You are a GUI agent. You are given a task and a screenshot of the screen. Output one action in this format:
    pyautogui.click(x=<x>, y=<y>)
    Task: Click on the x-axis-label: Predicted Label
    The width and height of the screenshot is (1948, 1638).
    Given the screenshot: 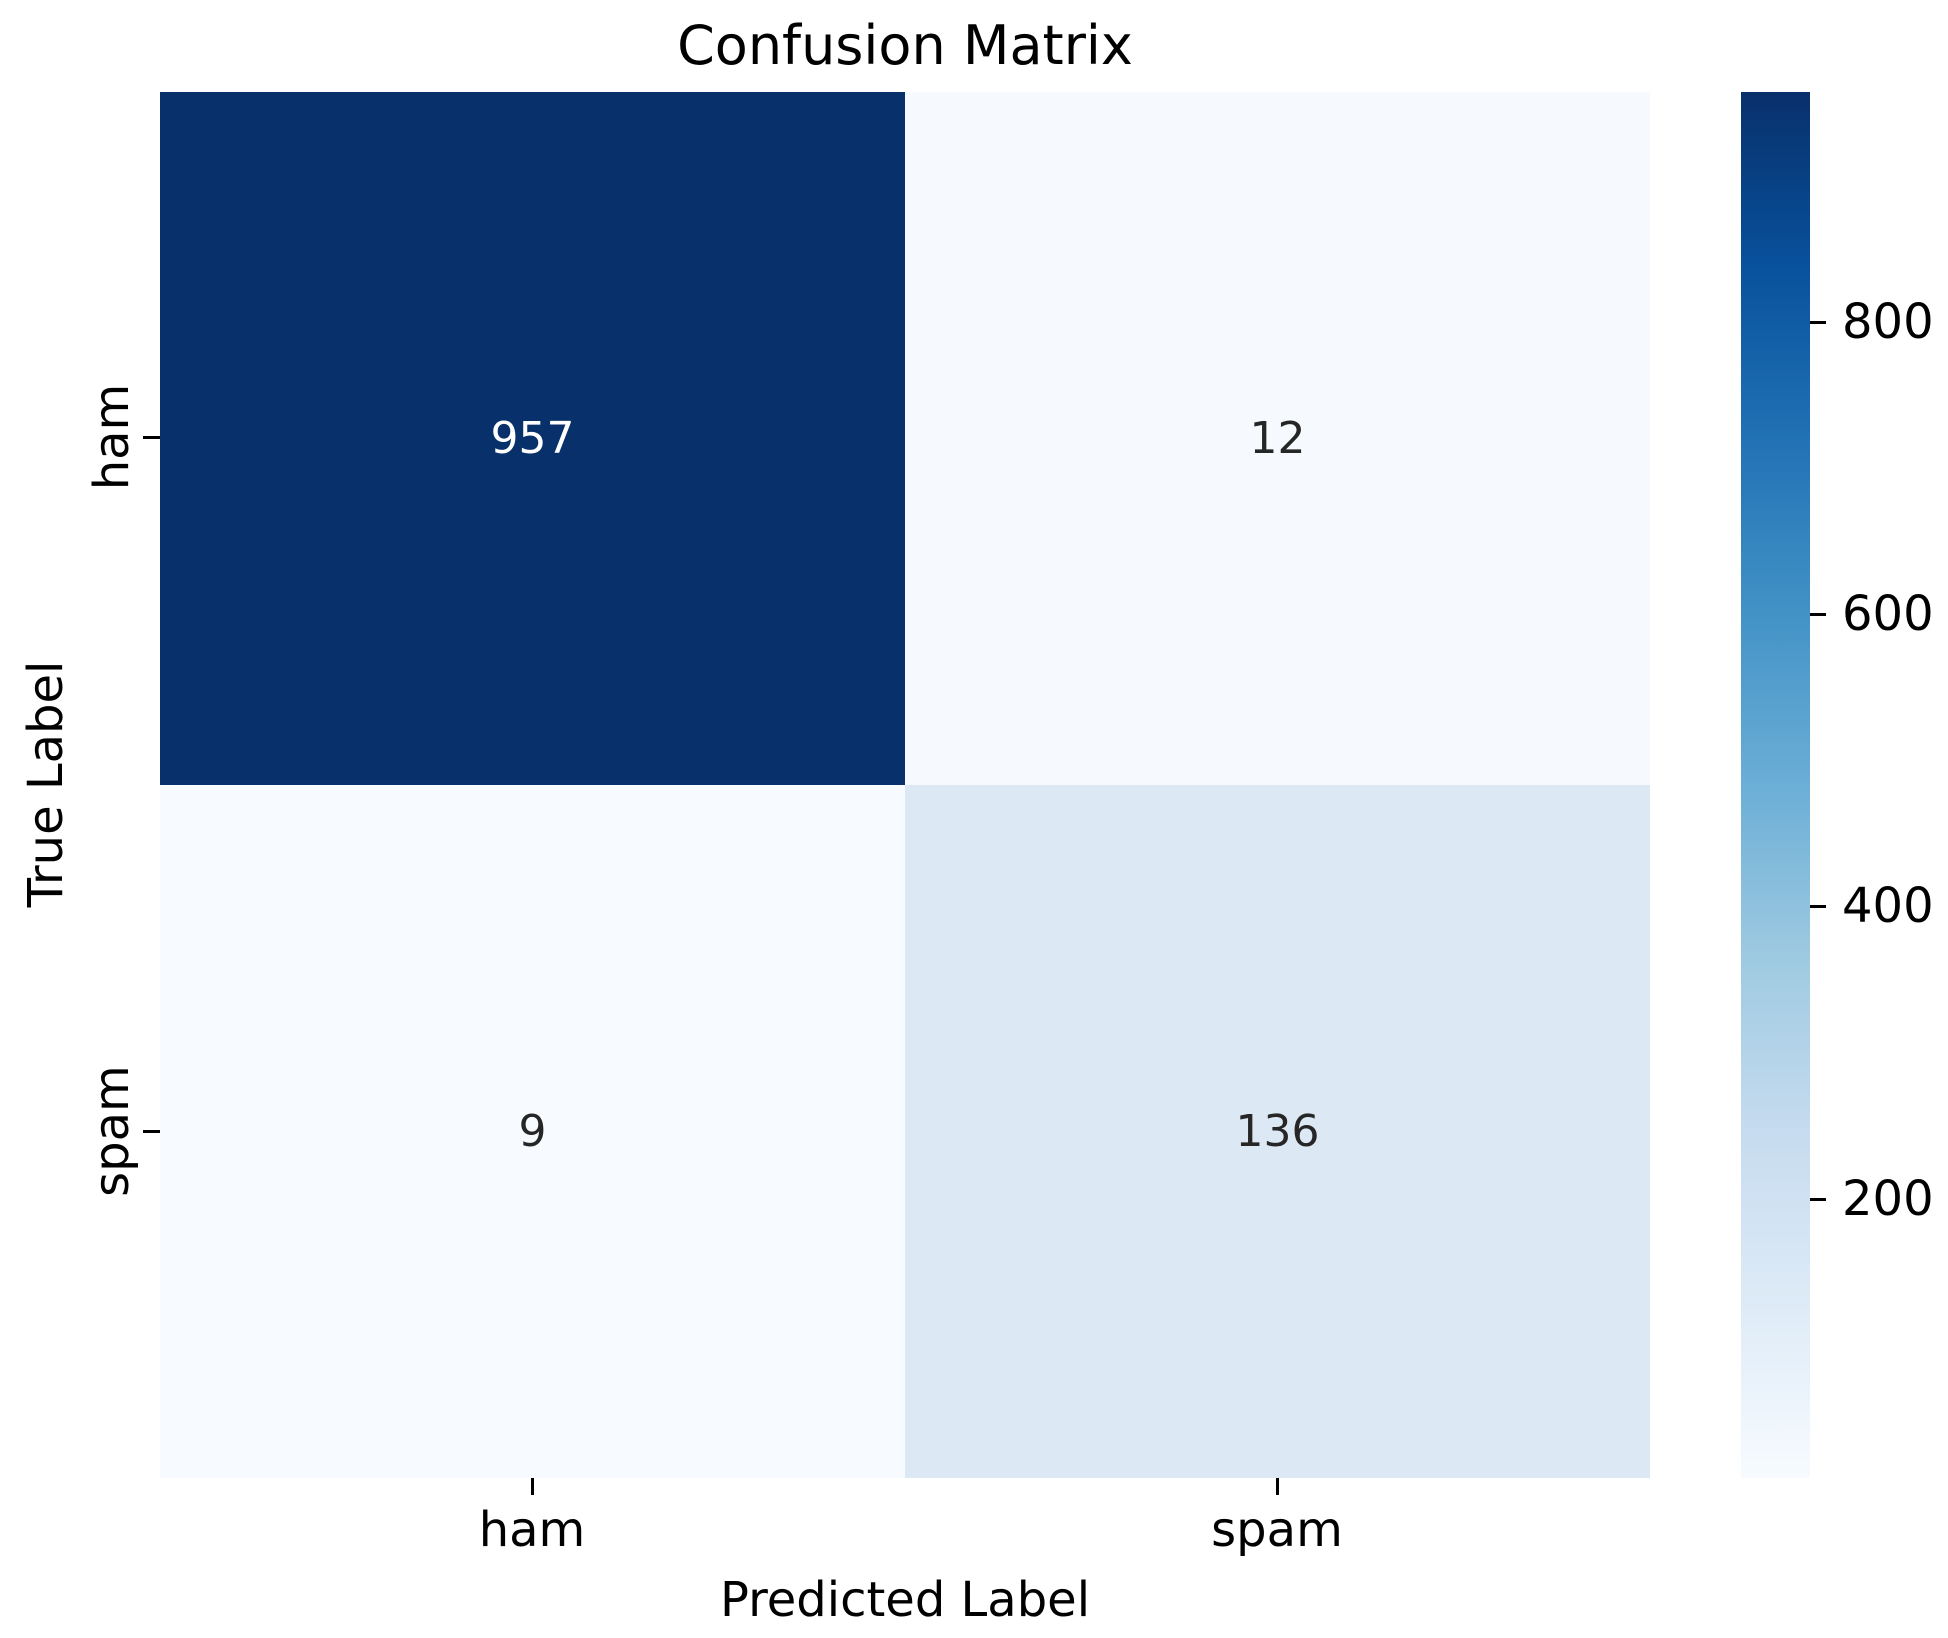 What is the action you would take?
    pyautogui.click(x=905, y=1600)
    